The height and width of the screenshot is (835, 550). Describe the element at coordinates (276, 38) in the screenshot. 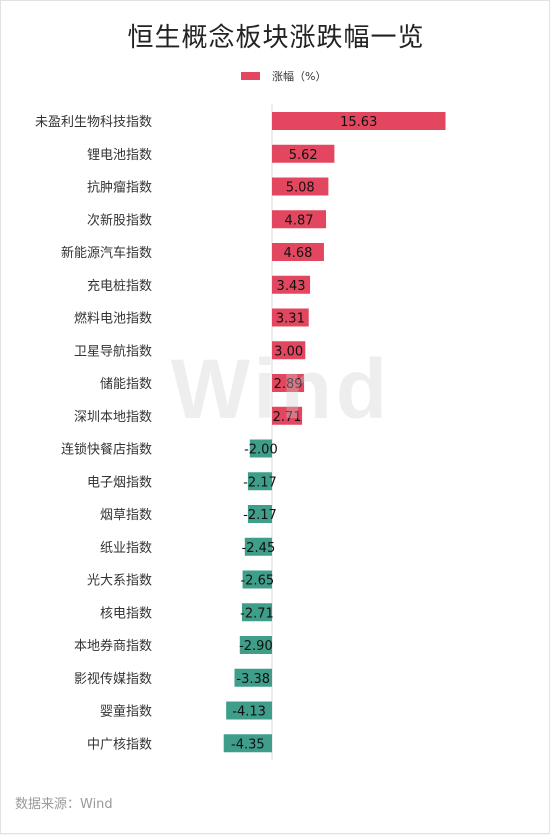

I see `chart-title: 恒生概念板块涨跌幅一览` at that location.